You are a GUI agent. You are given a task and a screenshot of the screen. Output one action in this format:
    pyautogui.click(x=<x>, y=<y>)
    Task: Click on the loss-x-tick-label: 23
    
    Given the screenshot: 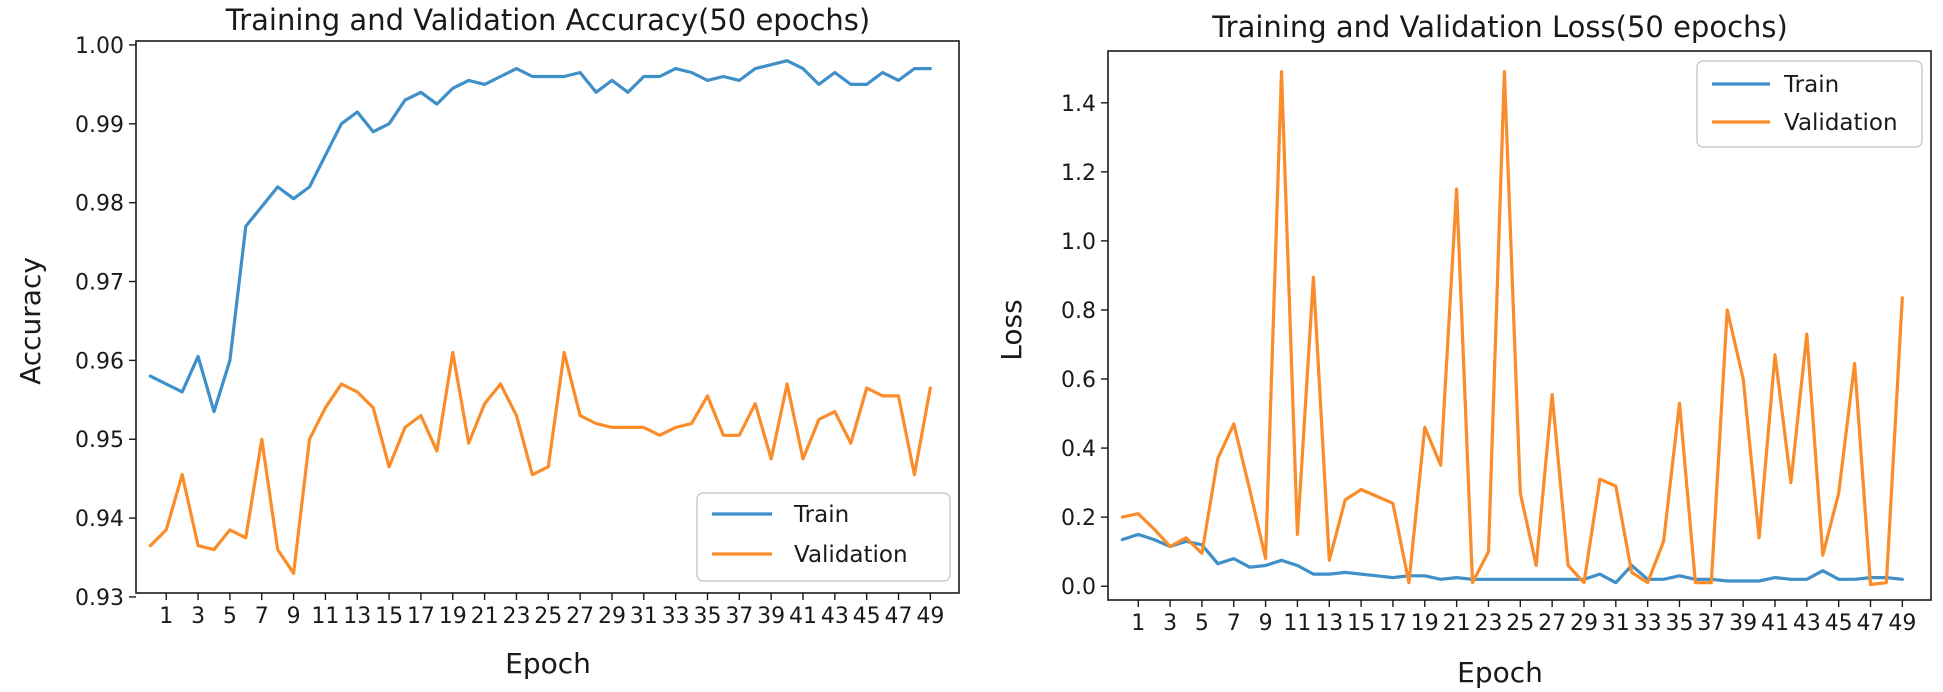 What is the action you would take?
    pyautogui.click(x=1488, y=623)
    